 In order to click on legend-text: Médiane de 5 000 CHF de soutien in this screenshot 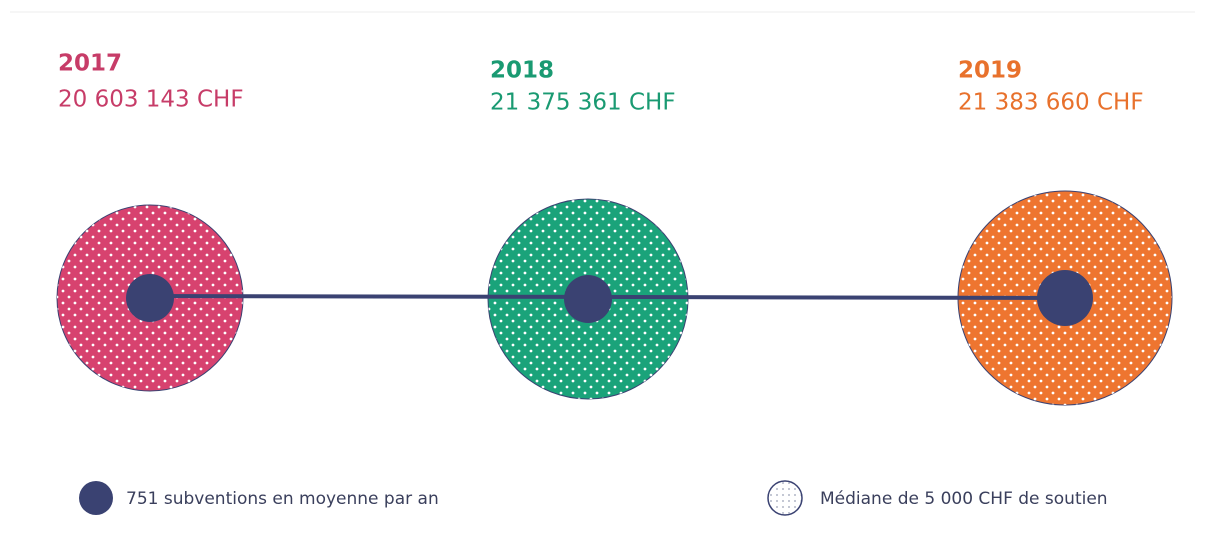, I will do `click(964, 499)`.